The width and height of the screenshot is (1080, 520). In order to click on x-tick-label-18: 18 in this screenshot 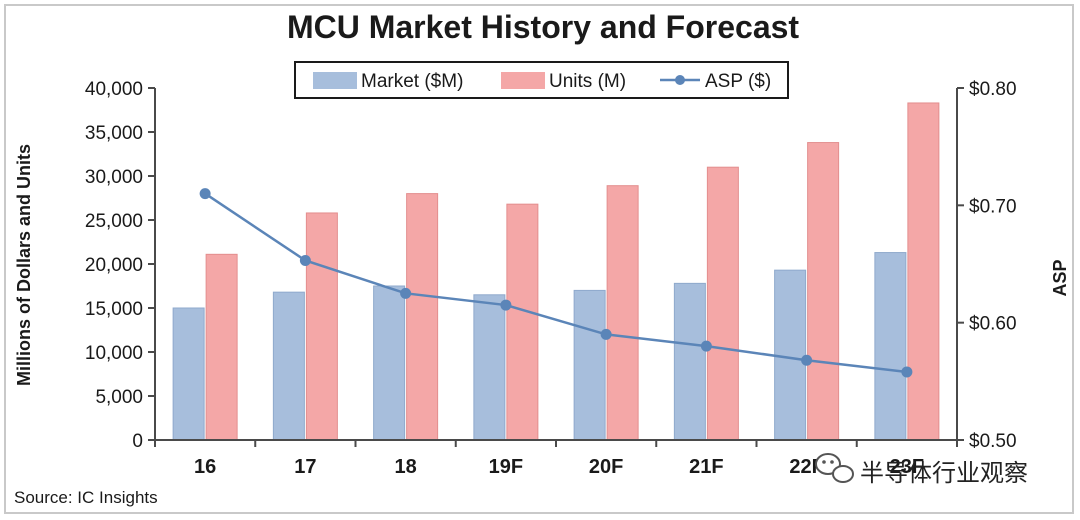, I will do `click(406, 467)`.